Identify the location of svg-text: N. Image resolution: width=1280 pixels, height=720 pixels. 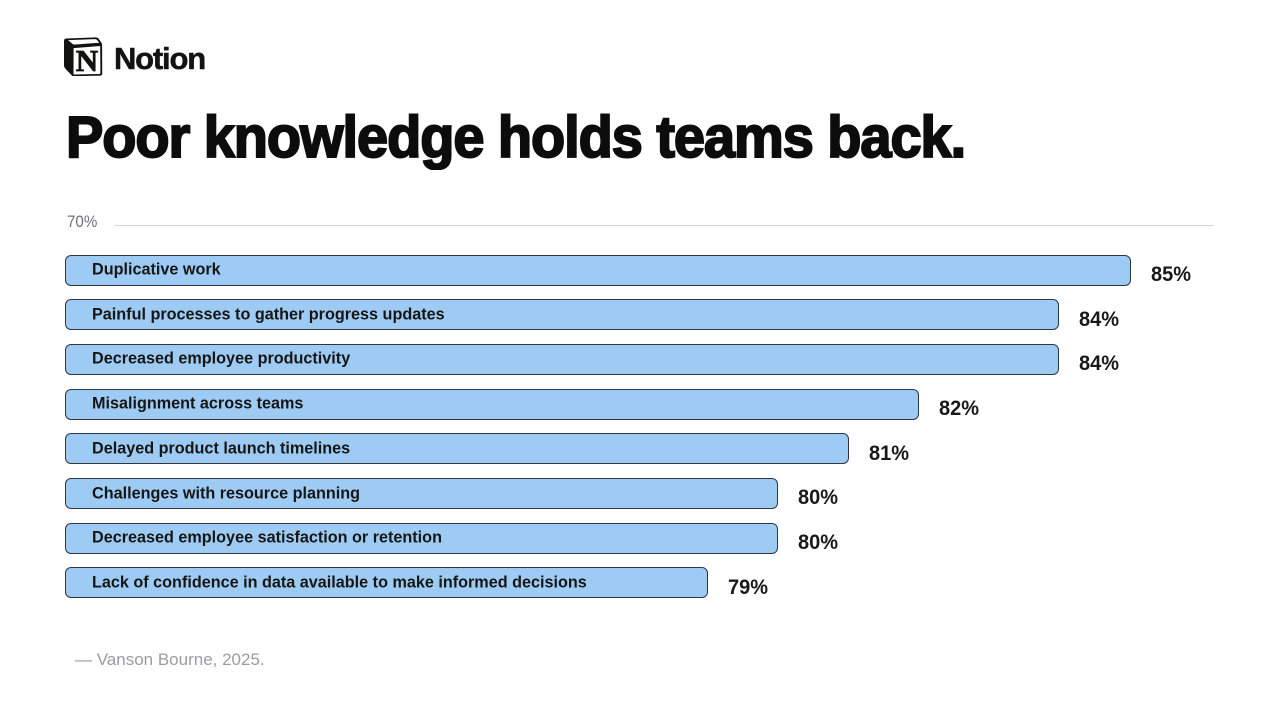
(87, 59).